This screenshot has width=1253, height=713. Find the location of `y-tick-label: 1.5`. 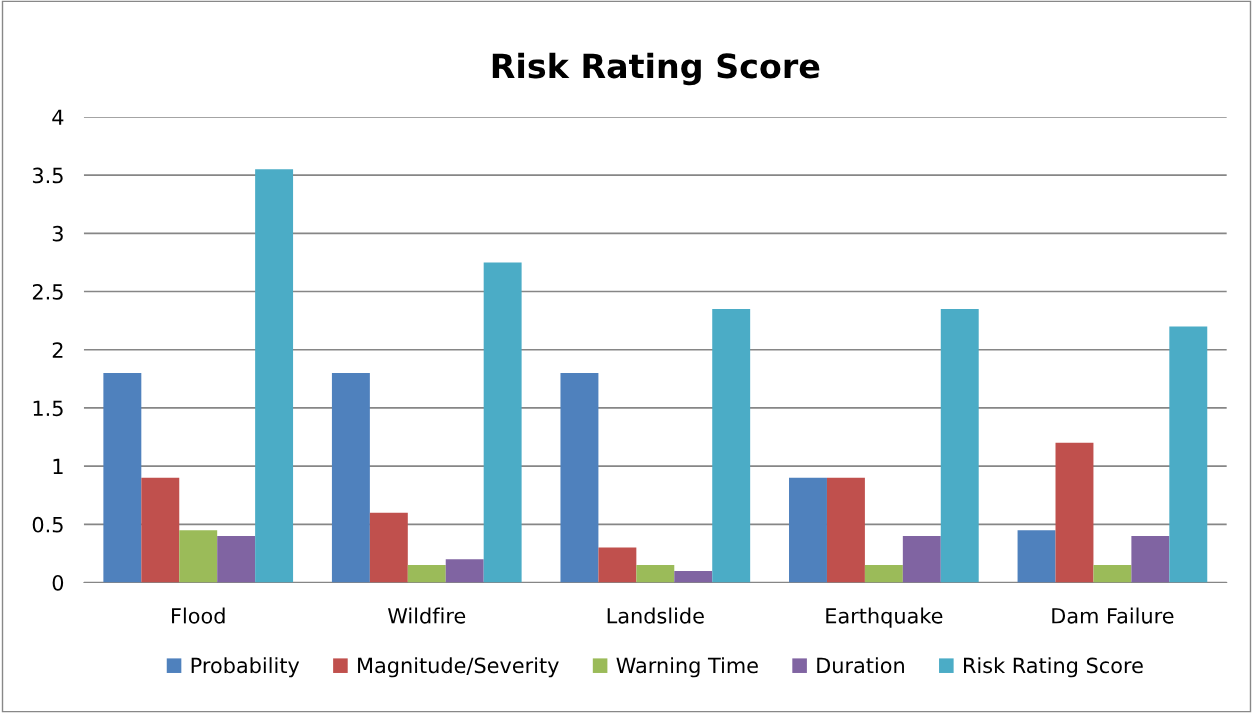

y-tick-label: 1.5 is located at coordinates (48, 408).